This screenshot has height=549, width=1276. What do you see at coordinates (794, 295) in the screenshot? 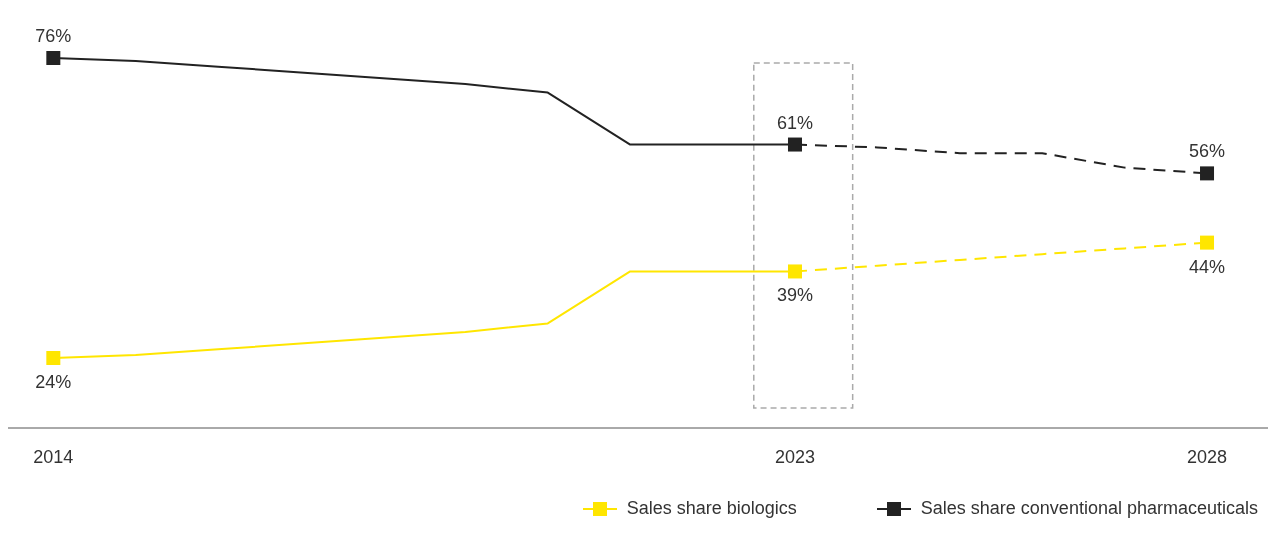
I see `data-label: 39%` at bounding box center [794, 295].